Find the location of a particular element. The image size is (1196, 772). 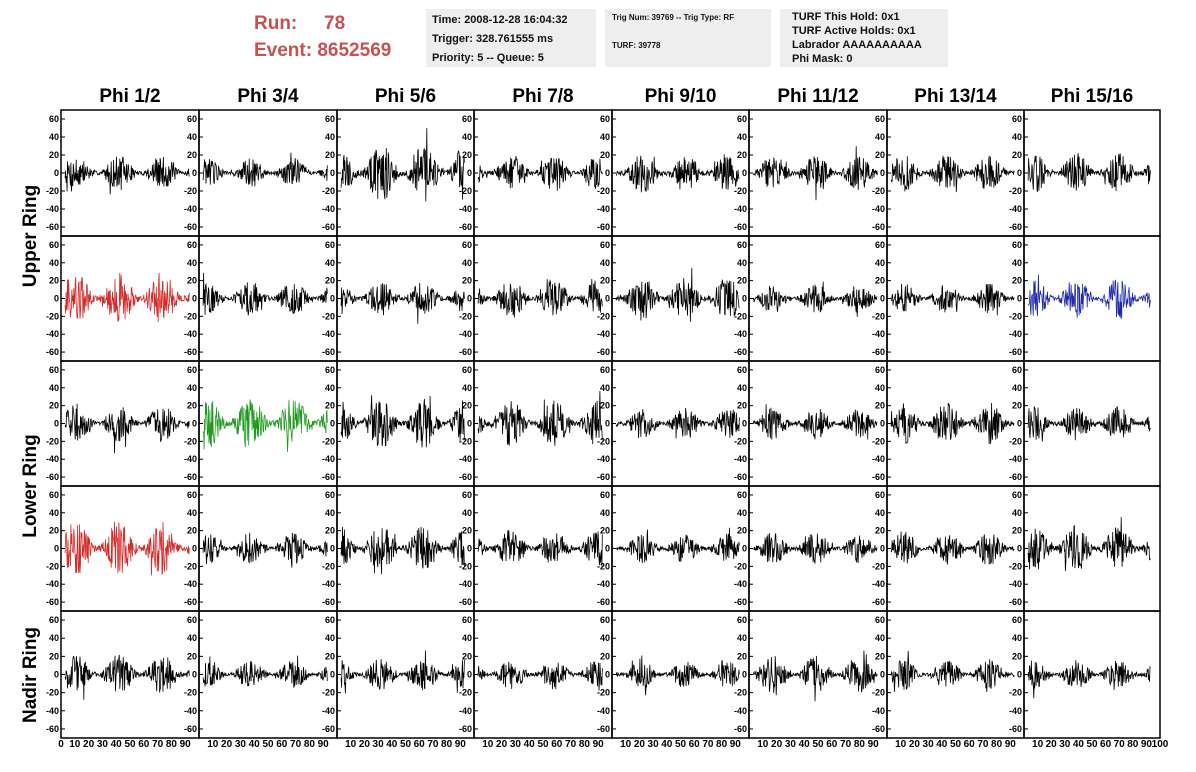

column-header: Phi 3/4 is located at coordinates (268, 96).